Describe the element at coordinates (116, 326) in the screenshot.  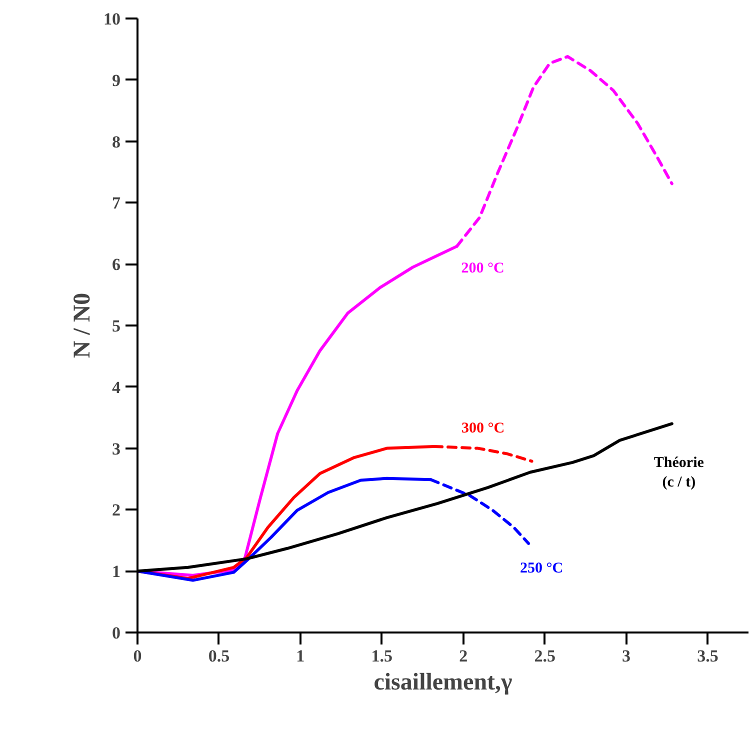
I see `y-tick-label: 5` at that location.